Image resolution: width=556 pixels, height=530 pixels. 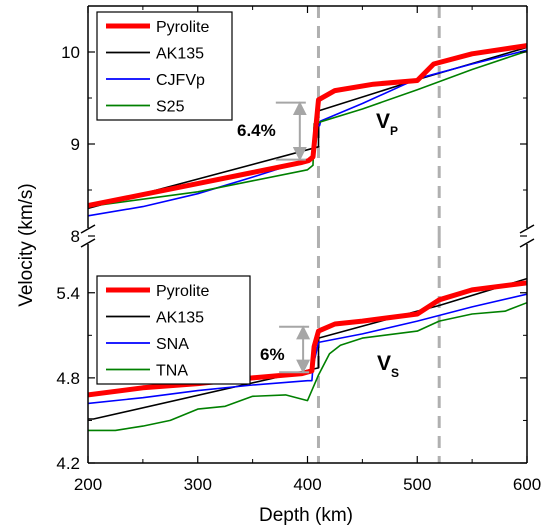 I want to click on vs-panel-label-subscript: S, so click(x=395, y=373).